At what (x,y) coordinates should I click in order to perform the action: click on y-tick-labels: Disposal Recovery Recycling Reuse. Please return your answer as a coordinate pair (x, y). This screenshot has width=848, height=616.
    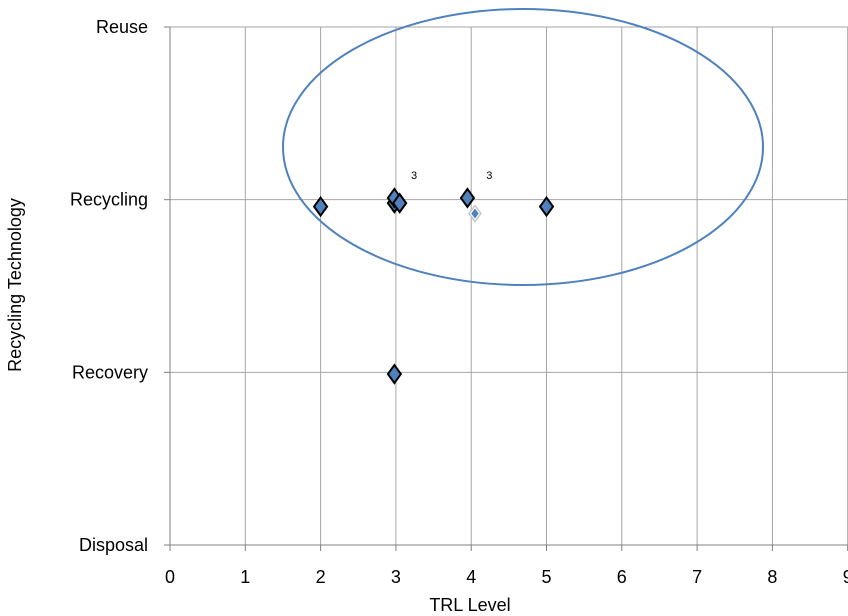
    Looking at the image, I should click on (109, 286).